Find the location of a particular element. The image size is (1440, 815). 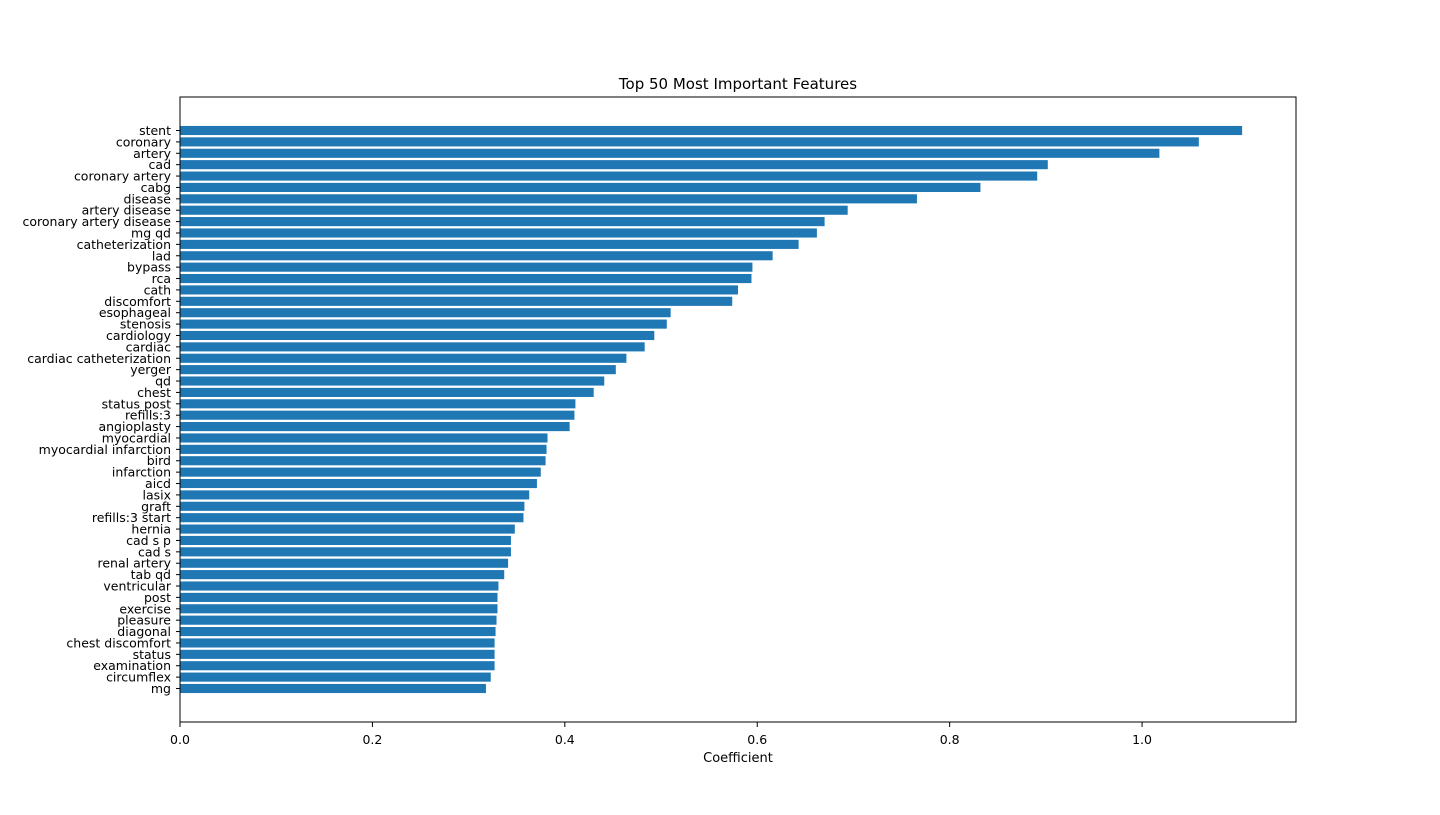

y-tick-label: myocardial infarction is located at coordinates (105, 449).